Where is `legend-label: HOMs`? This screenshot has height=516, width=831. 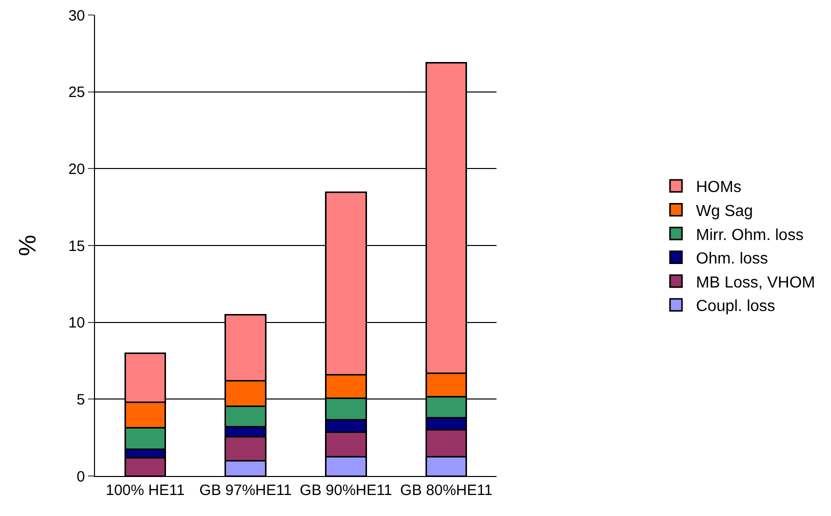 legend-label: HOMs is located at coordinates (719, 187).